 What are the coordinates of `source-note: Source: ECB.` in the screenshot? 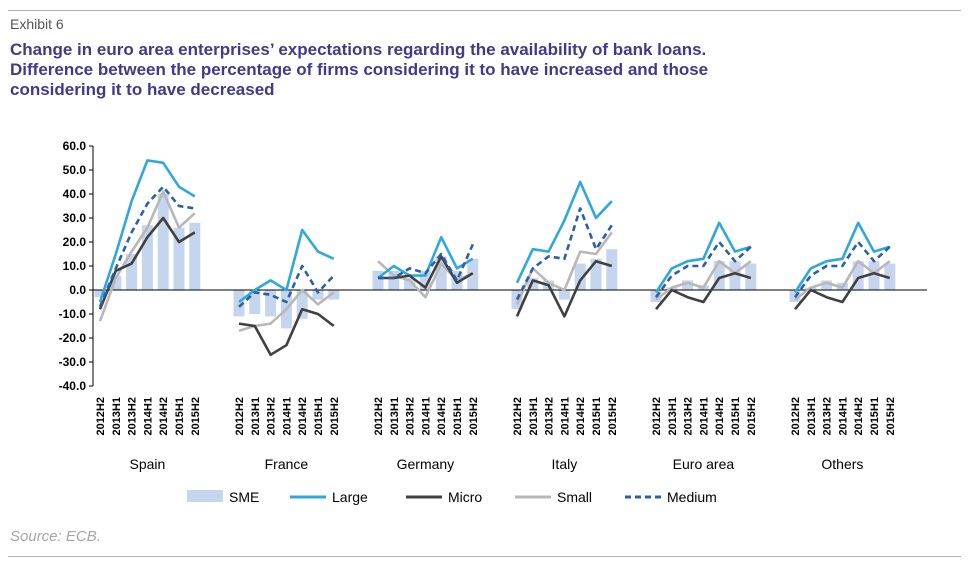 It's located at (55, 536).